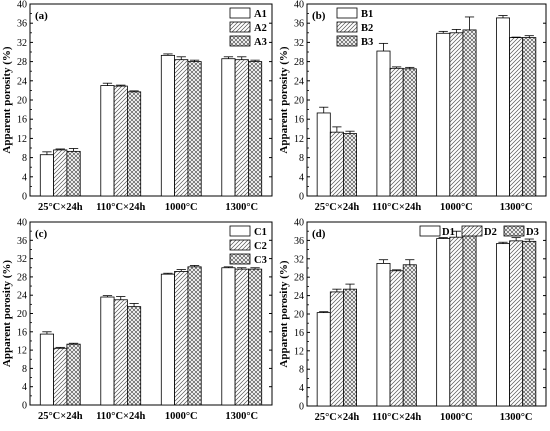 The height and width of the screenshot is (431, 550). Describe the element at coordinates (367, 42) in the screenshot. I see `legend-label-b3: B3` at that location.